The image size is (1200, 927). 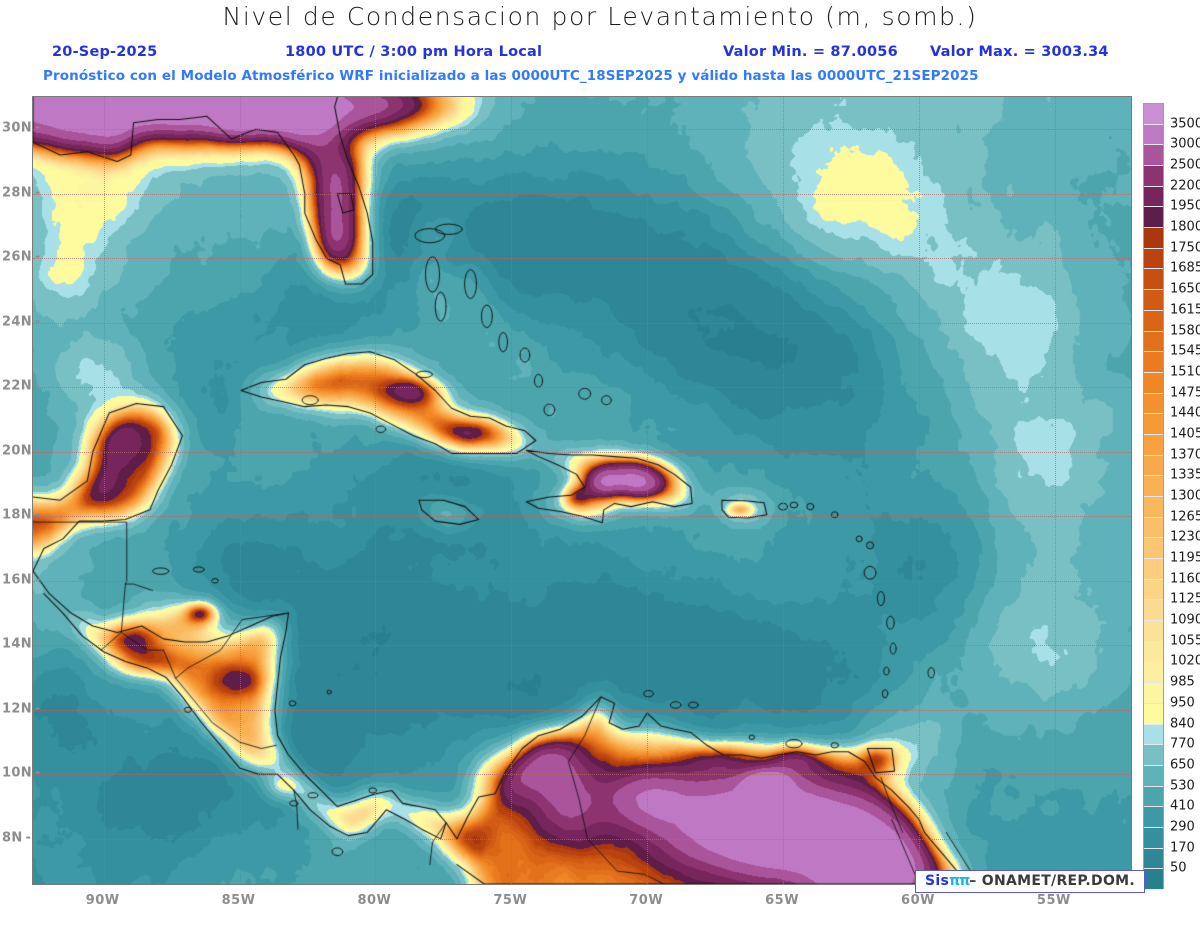 I want to click on lon-tick-75W: 75W, so click(x=510, y=900).